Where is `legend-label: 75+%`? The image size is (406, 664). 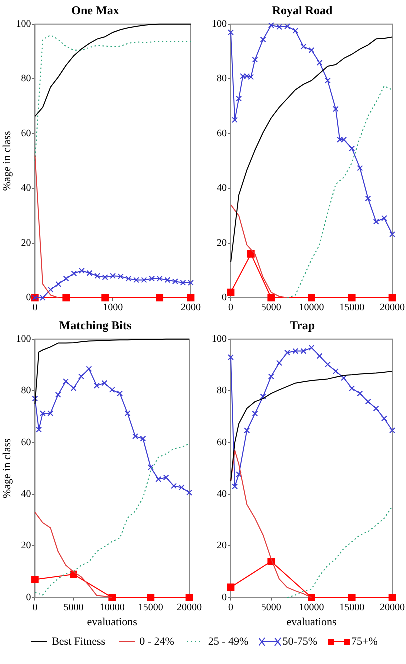
legend-label: 75+% is located at coordinates (365, 642).